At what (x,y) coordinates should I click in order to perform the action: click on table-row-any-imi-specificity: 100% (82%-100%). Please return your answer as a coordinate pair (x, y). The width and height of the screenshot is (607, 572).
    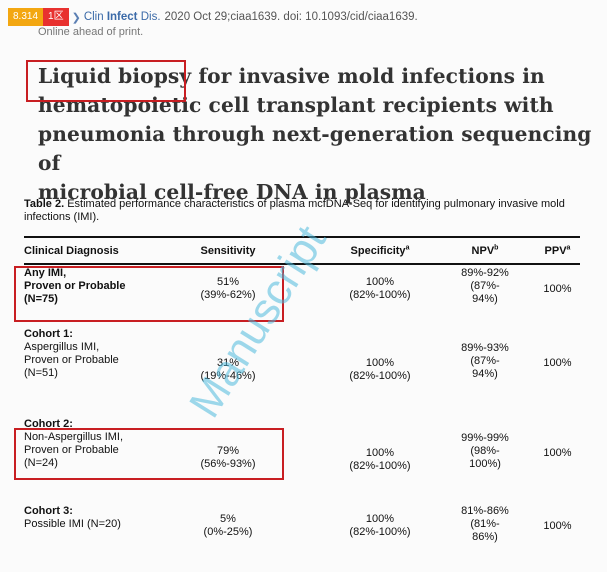
    Looking at the image, I should click on (380, 288).